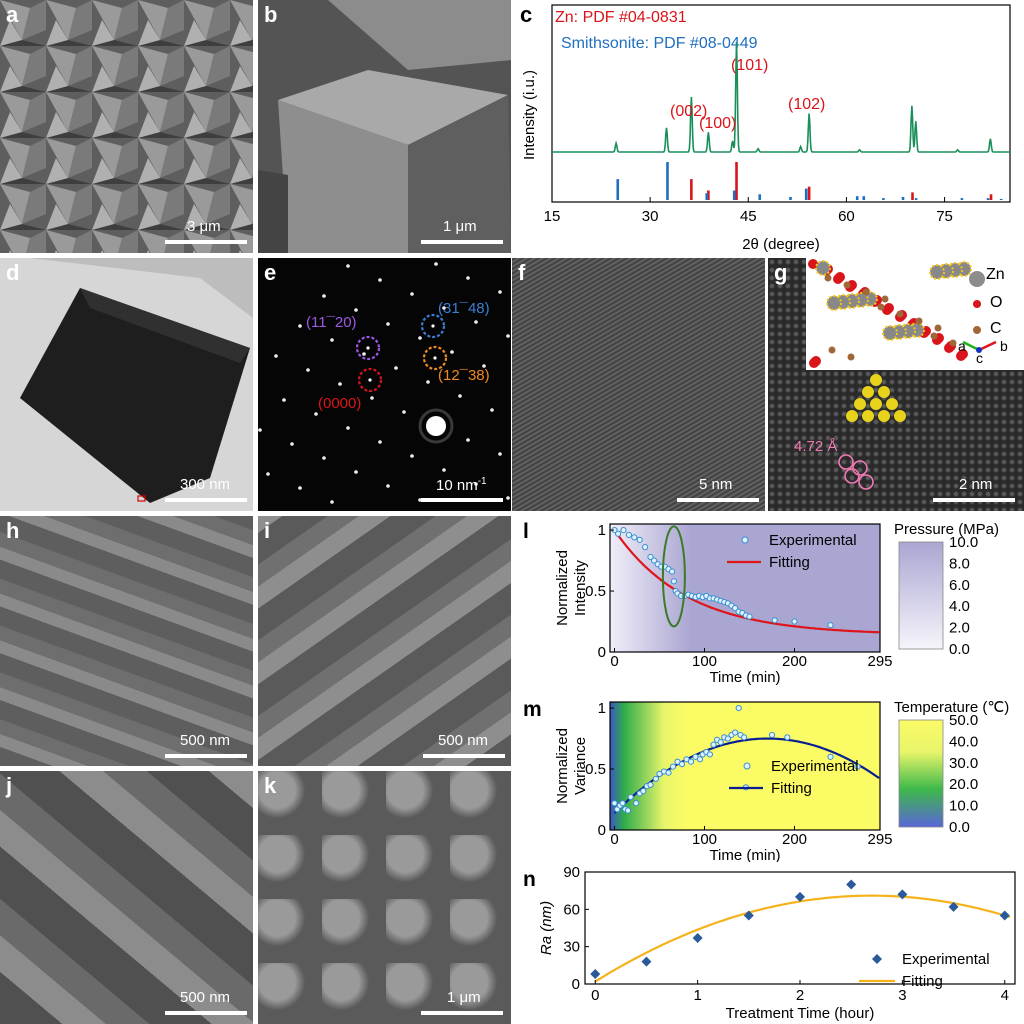 This screenshot has width=1024, height=1024. I want to click on axis-b: b, so click(1004, 346).